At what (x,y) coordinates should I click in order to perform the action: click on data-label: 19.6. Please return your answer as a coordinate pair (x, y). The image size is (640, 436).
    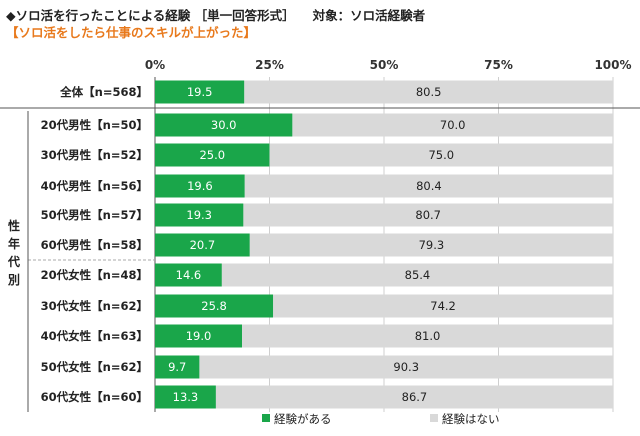
    Looking at the image, I should click on (200, 186).